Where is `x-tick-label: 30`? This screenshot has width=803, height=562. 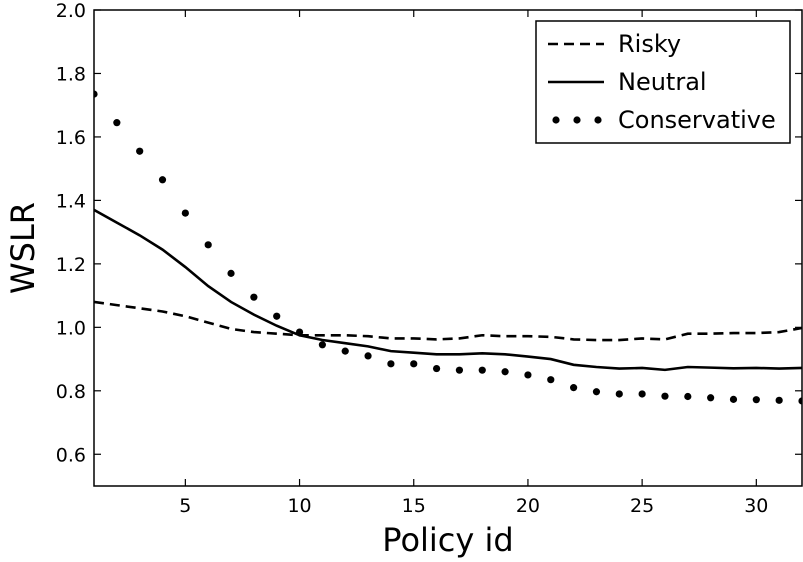 x-tick-label: 30 is located at coordinates (756, 506).